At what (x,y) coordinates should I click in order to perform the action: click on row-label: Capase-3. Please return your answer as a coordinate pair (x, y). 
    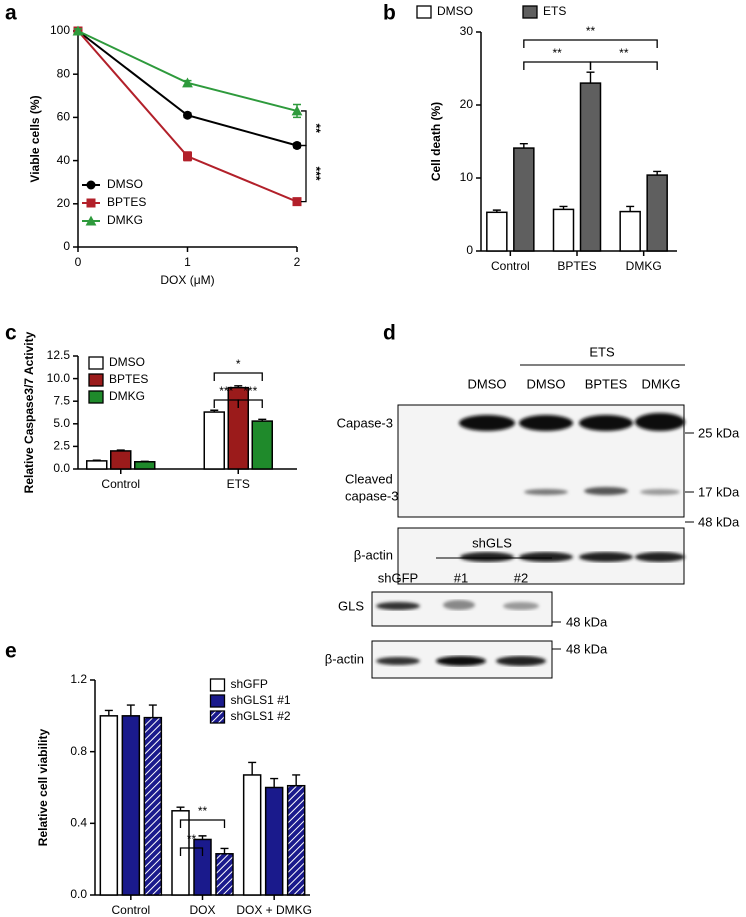
    Looking at the image, I should click on (365, 422).